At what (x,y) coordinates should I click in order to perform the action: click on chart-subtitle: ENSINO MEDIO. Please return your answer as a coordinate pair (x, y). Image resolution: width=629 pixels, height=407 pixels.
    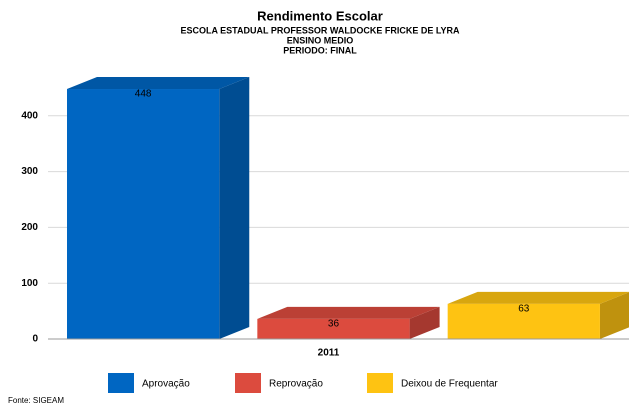
    Looking at the image, I should click on (320, 40).